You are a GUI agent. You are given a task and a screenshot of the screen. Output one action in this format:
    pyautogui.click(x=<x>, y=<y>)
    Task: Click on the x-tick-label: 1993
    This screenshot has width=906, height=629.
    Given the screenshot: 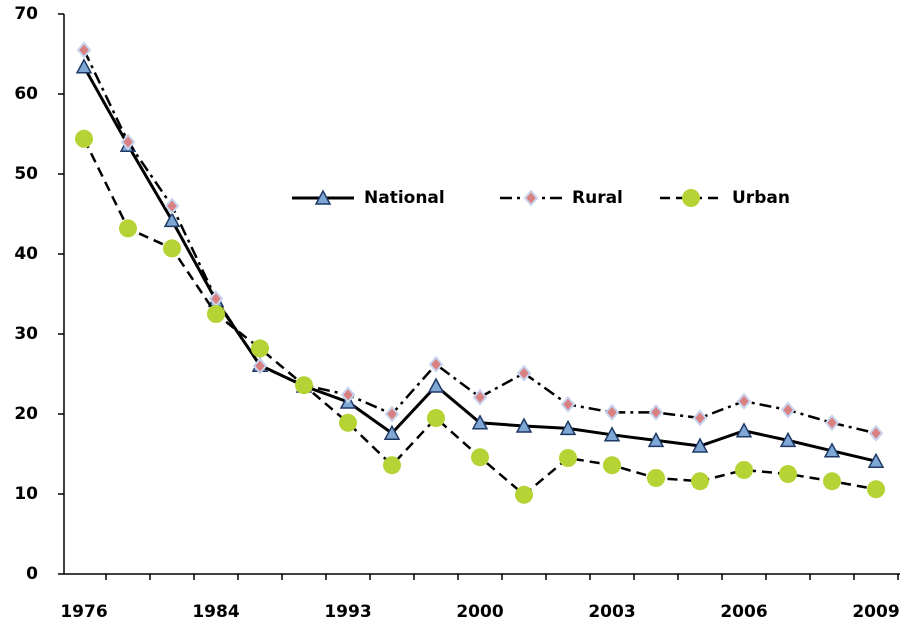 What is the action you would take?
    pyautogui.click(x=347, y=612)
    